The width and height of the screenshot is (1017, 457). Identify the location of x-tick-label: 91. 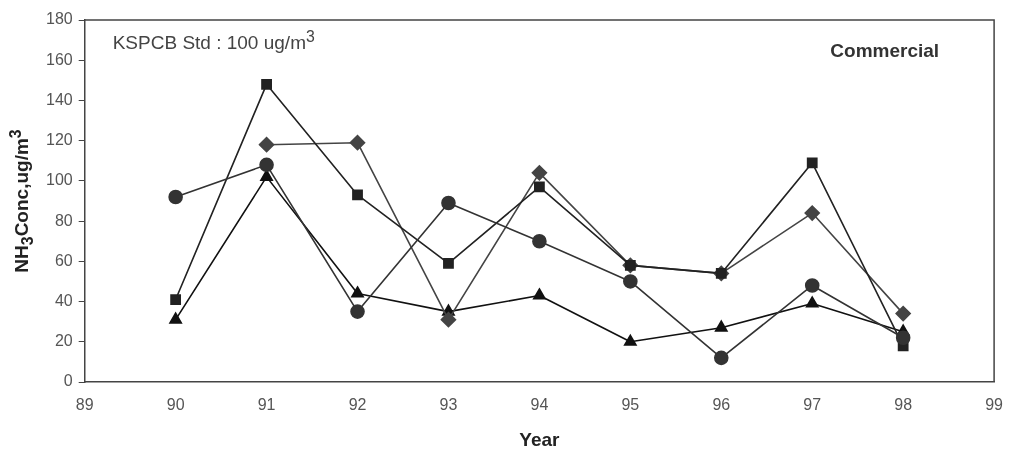
(266, 405).